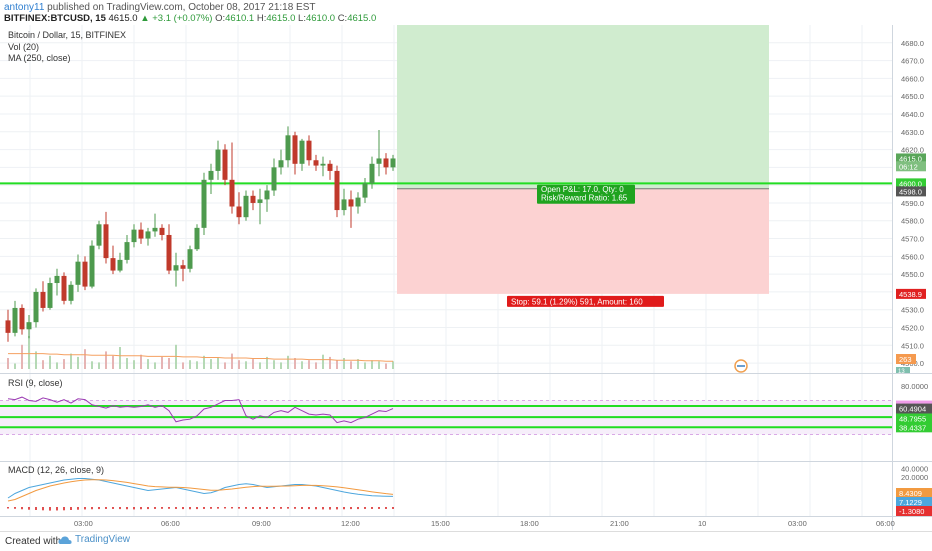 The height and width of the screenshot is (551, 932). What do you see at coordinates (911, 511) in the screenshot?
I see `macd-tag-text: -1.3080` at bounding box center [911, 511].